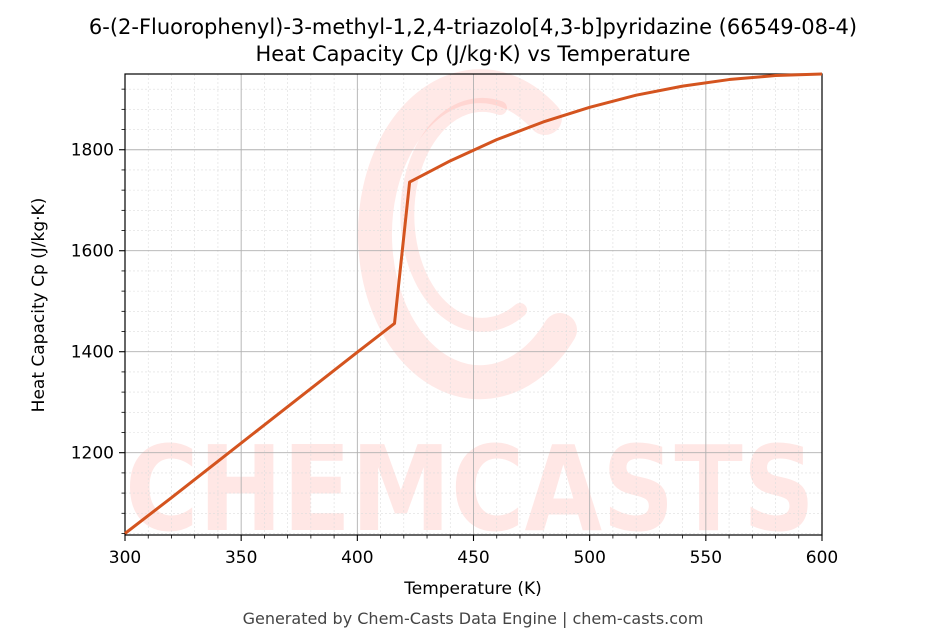  Describe the element at coordinates (467, 234) in the screenshot. I see `watermark-logo-icon` at that location.